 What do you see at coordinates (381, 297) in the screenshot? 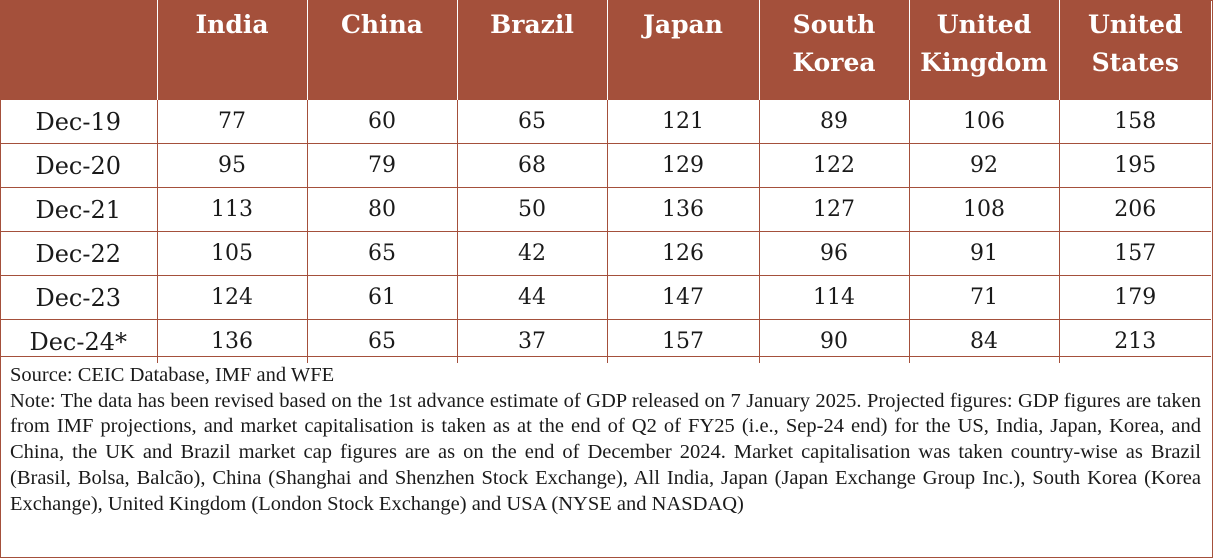
I see `table-cell: 61` at bounding box center [381, 297].